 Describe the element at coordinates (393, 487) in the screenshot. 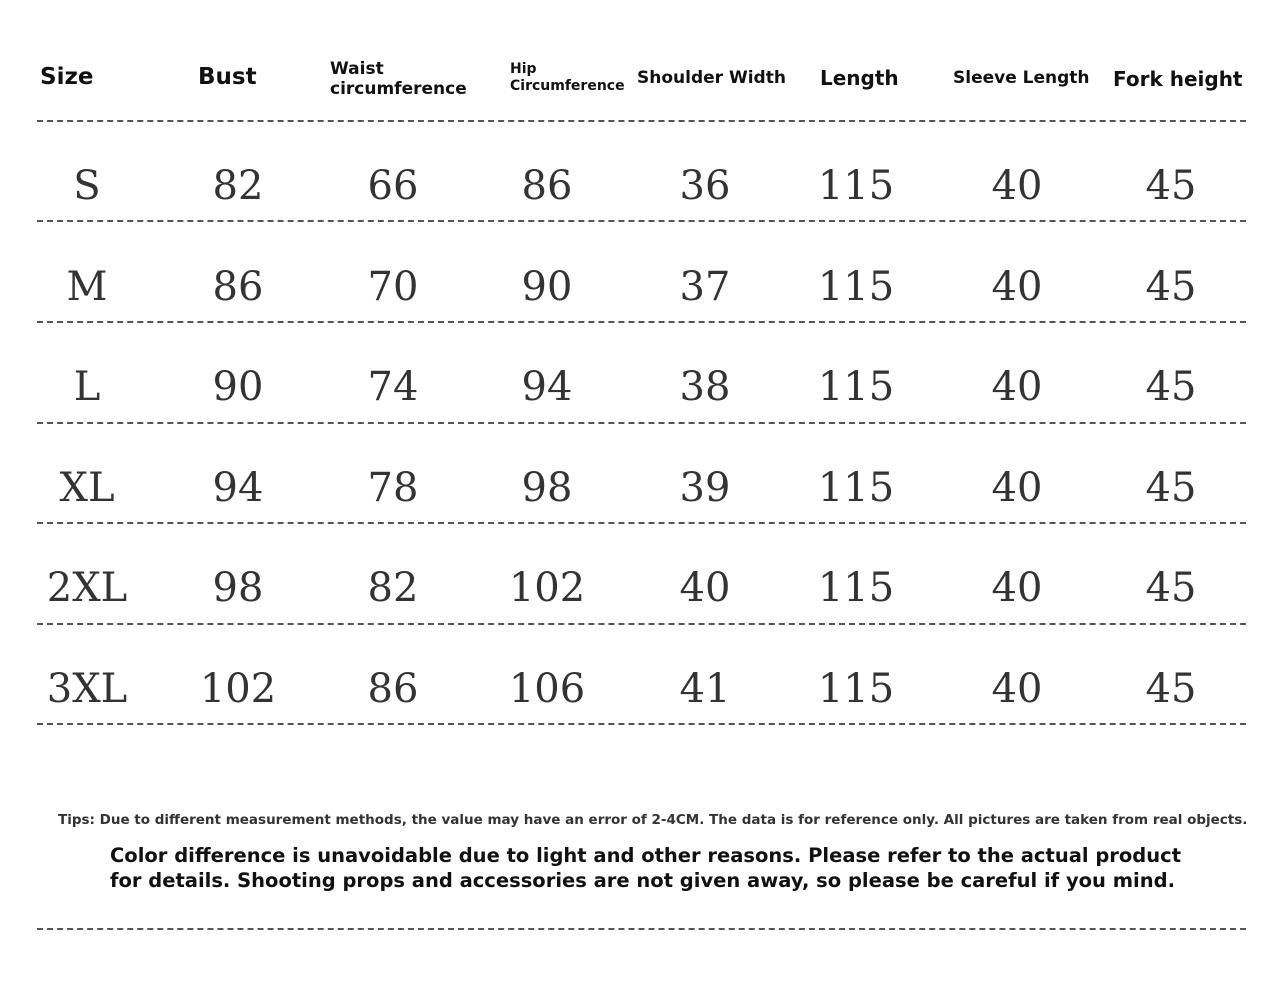

I see `table-cell: 78` at that location.